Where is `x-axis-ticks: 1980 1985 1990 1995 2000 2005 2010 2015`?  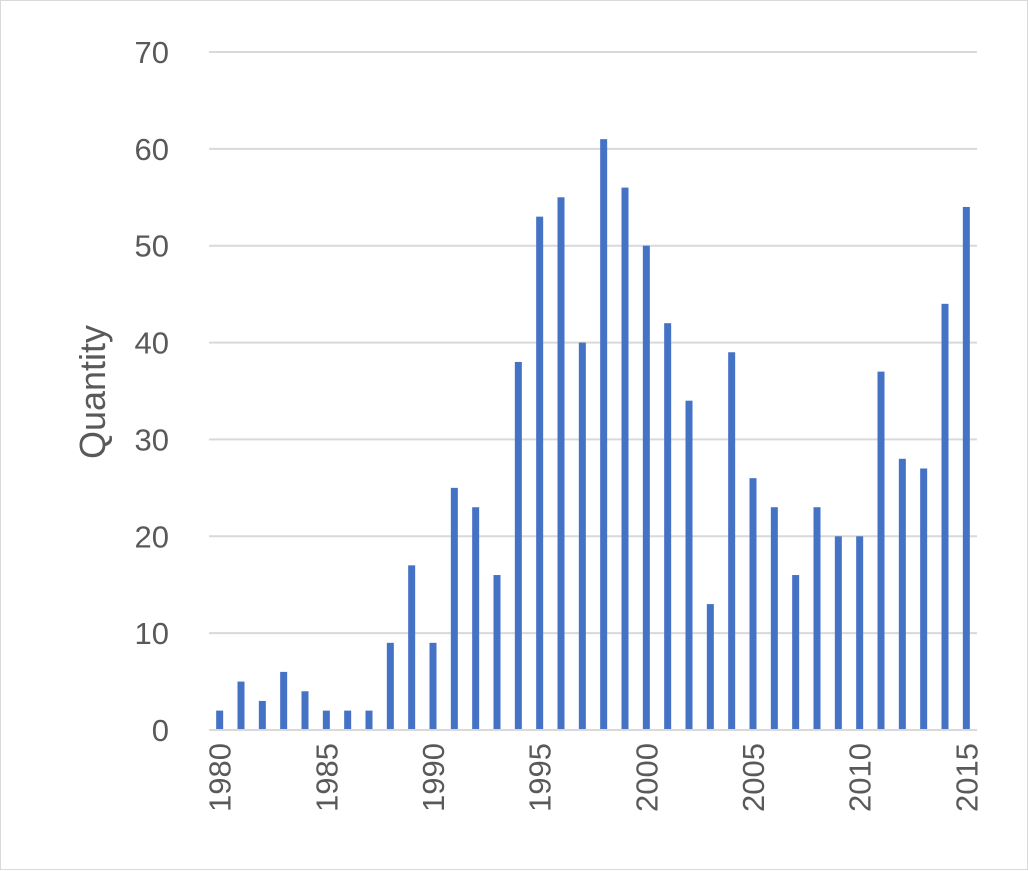 x-axis-ticks: 1980 1985 1990 1995 2000 2005 2010 2015 is located at coordinates (594, 777).